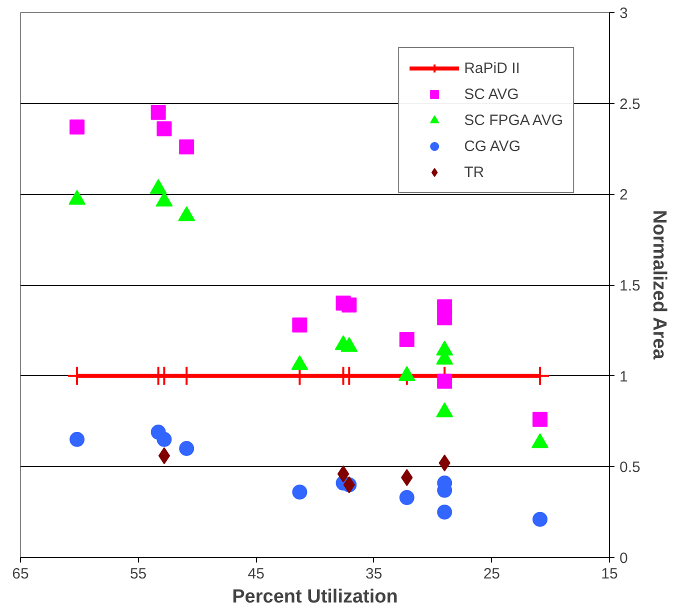 This screenshot has height=616, width=682. Describe the element at coordinates (20, 574) in the screenshot. I see `x-tick-label: 65` at that location.